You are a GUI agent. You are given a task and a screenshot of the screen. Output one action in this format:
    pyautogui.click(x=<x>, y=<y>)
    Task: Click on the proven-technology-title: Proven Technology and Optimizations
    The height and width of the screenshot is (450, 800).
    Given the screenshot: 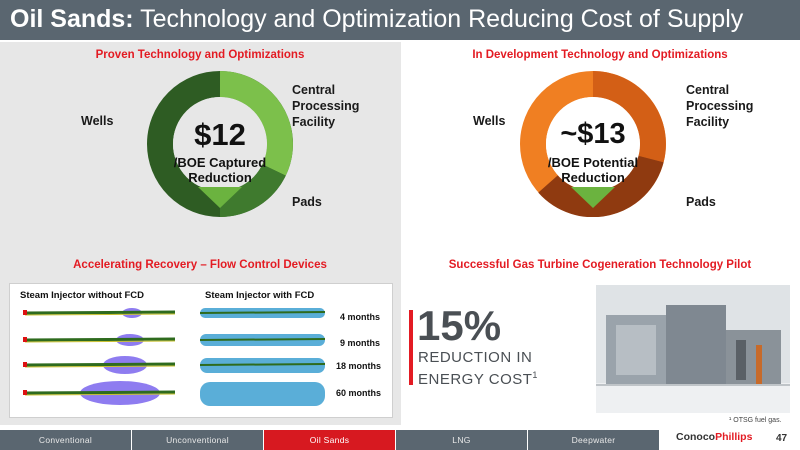 What is the action you would take?
    pyautogui.click(x=200, y=55)
    